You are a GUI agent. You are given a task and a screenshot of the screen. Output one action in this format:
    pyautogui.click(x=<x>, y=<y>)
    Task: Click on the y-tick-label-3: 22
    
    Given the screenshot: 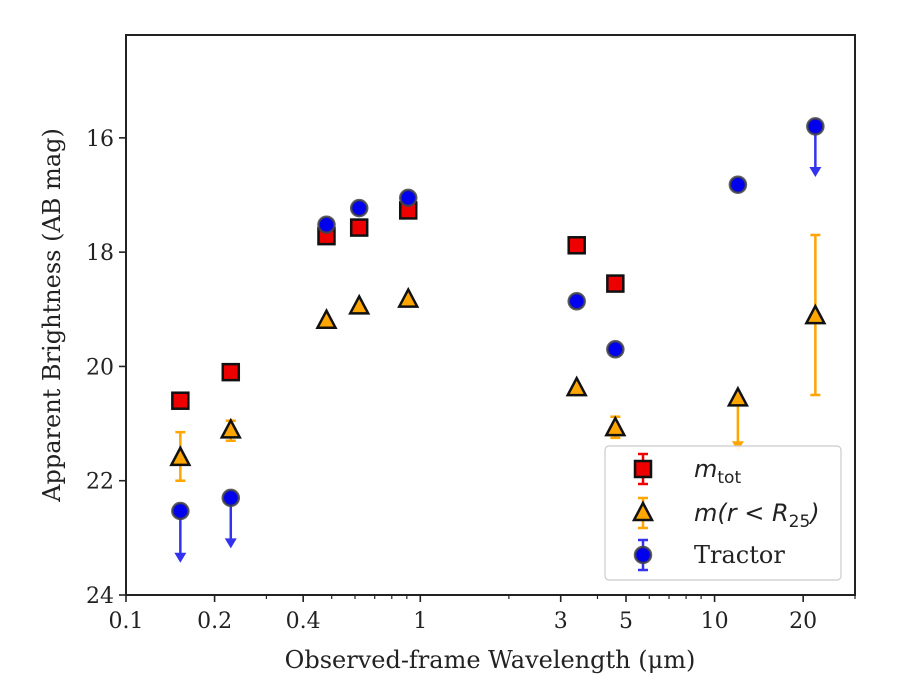 What is the action you would take?
    pyautogui.click(x=100, y=482)
    